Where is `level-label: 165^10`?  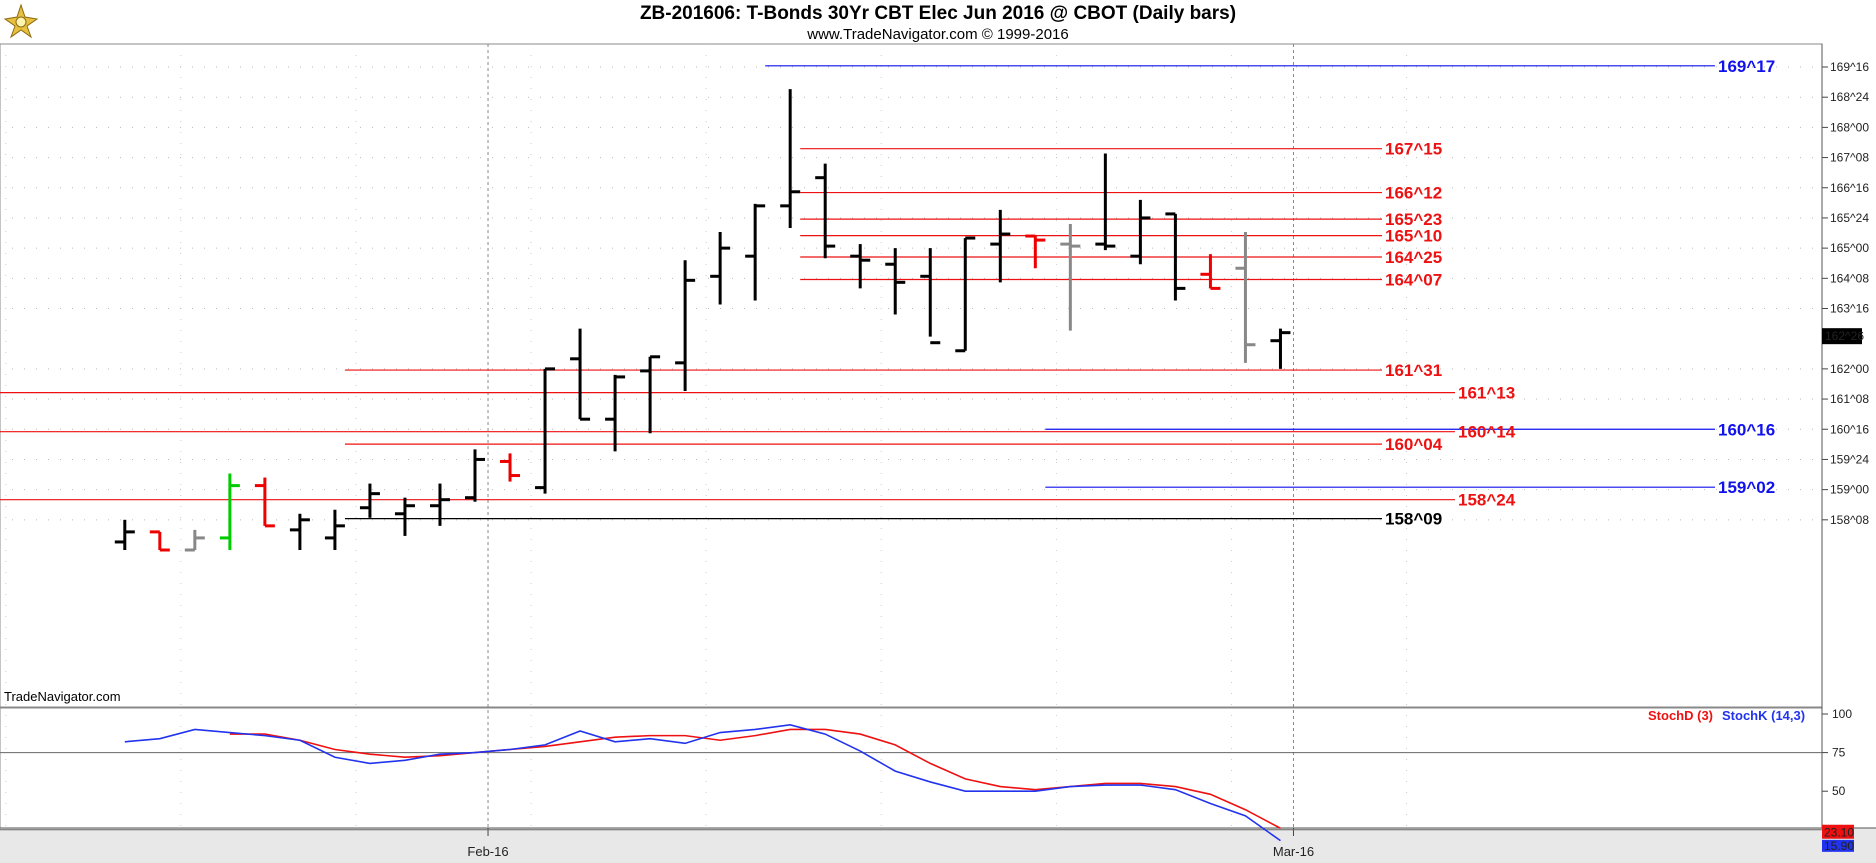 level-label: 165^10 is located at coordinates (1413, 236).